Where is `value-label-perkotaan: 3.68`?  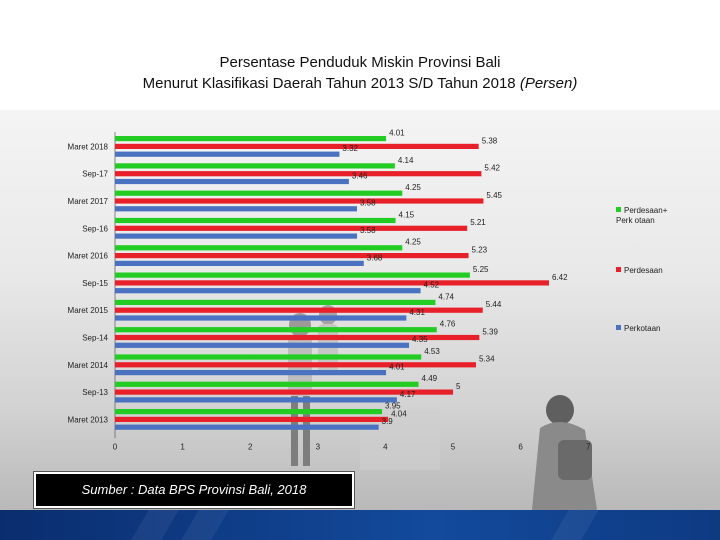
value-label-perkotaan: 3.68 is located at coordinates (375, 257).